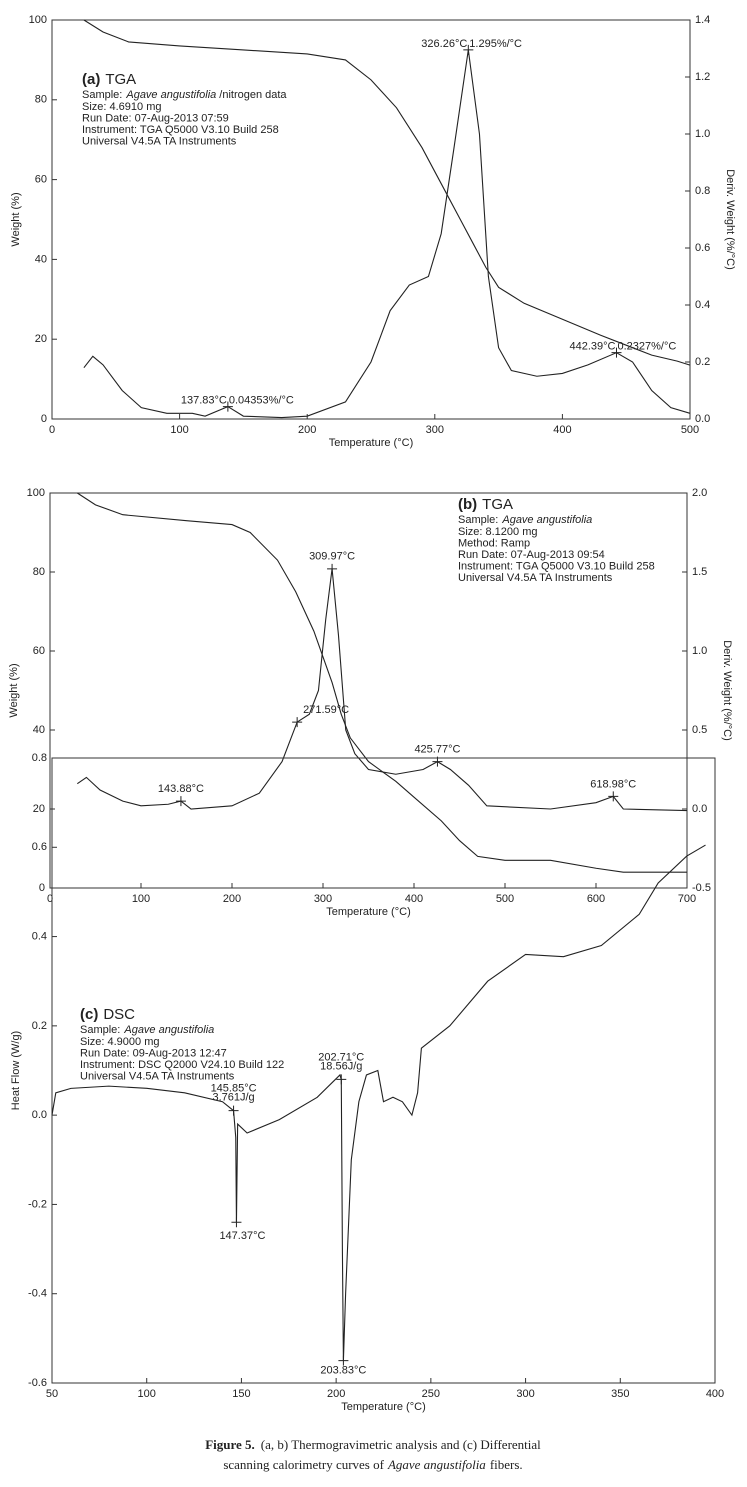  What do you see at coordinates (341, 1066) in the screenshot?
I see `peak-label: 18.56J/g` at bounding box center [341, 1066].